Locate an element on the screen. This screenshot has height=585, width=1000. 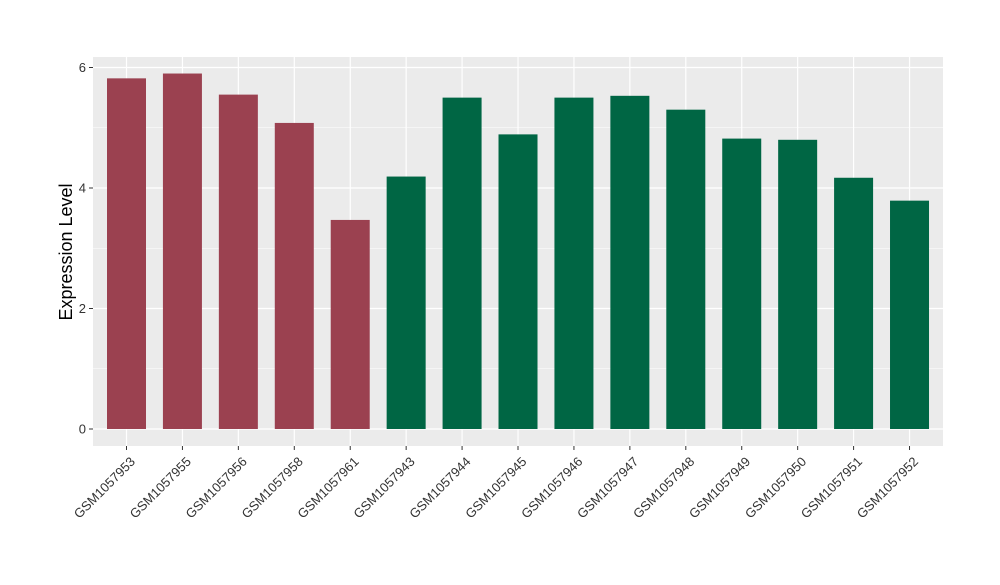
bar-GSM1057946 is located at coordinates (574, 263).